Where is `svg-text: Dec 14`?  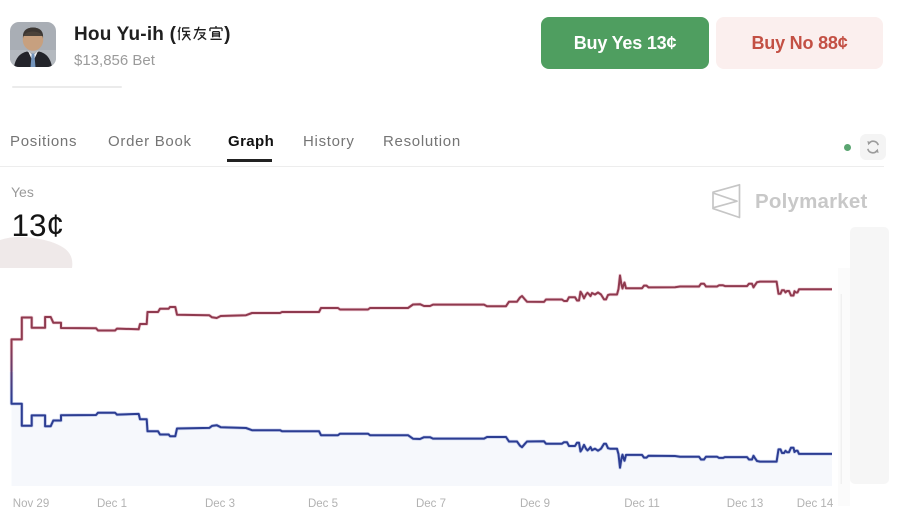 svg-text: Dec 14 is located at coordinates (815, 504).